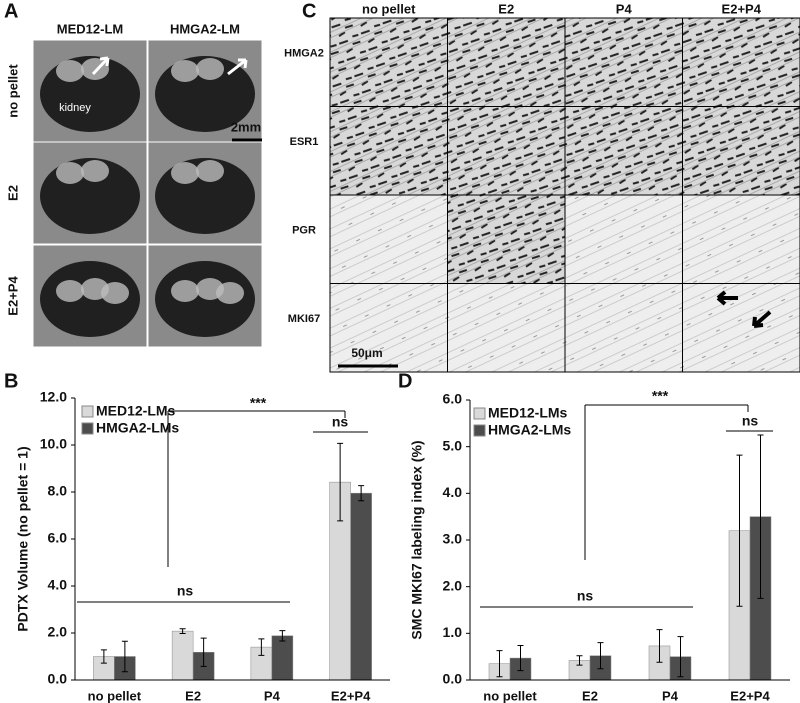  I want to click on y-axis-title: SMC MKI67 labeling index (%), so click(417, 539).